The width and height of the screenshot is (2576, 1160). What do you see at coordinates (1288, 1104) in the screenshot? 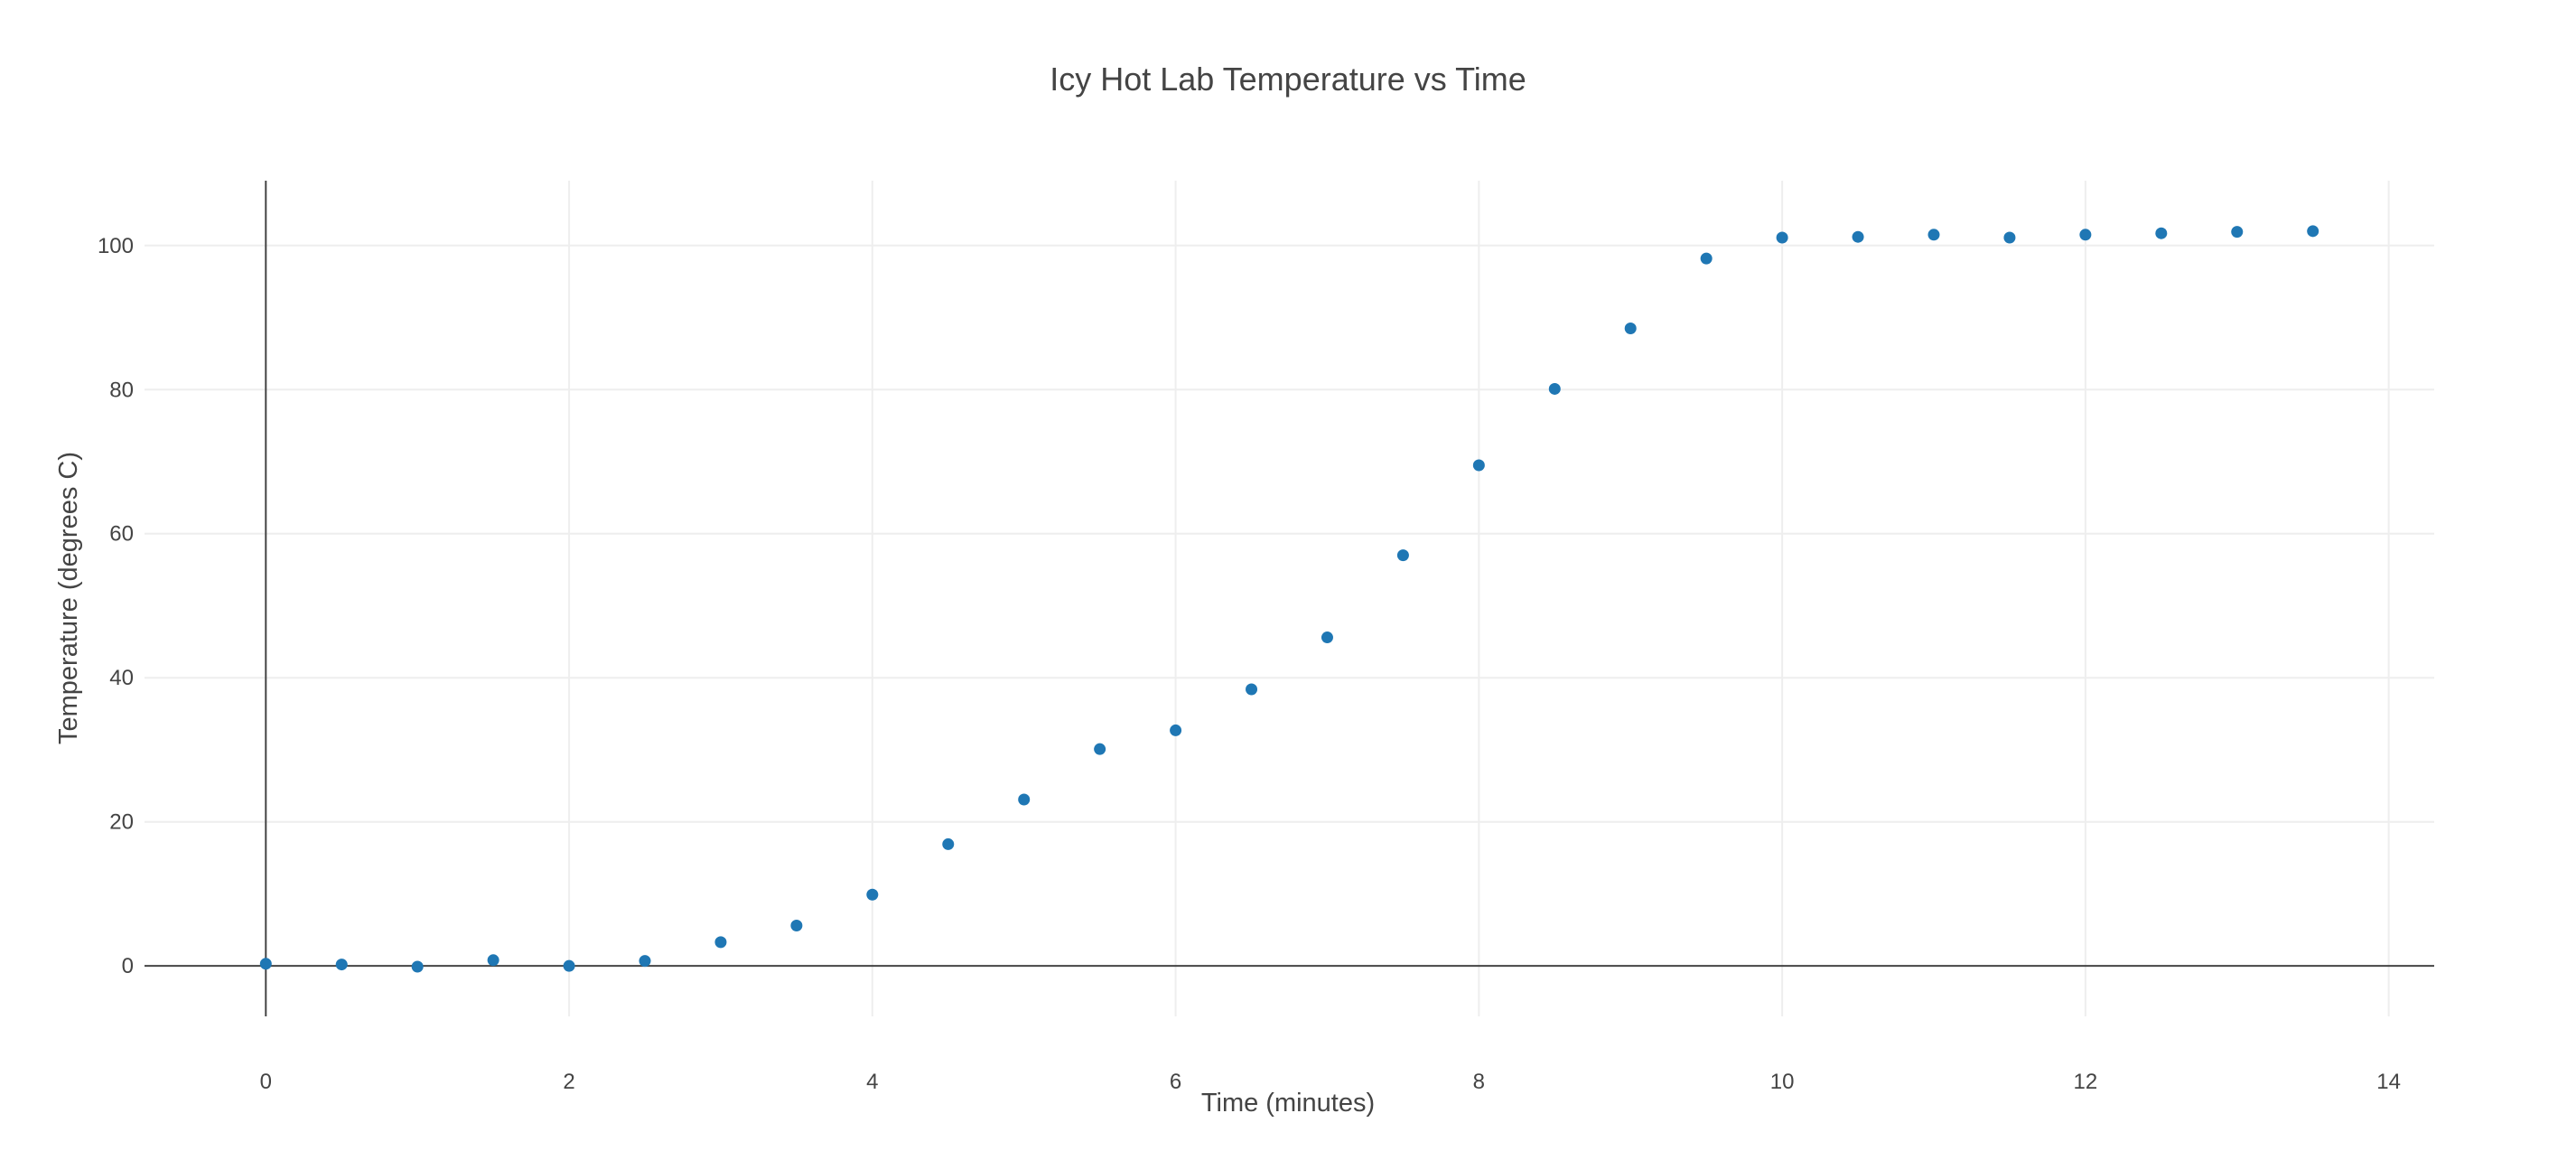
I see `x-axis-title: Time (minutes)` at bounding box center [1288, 1104].